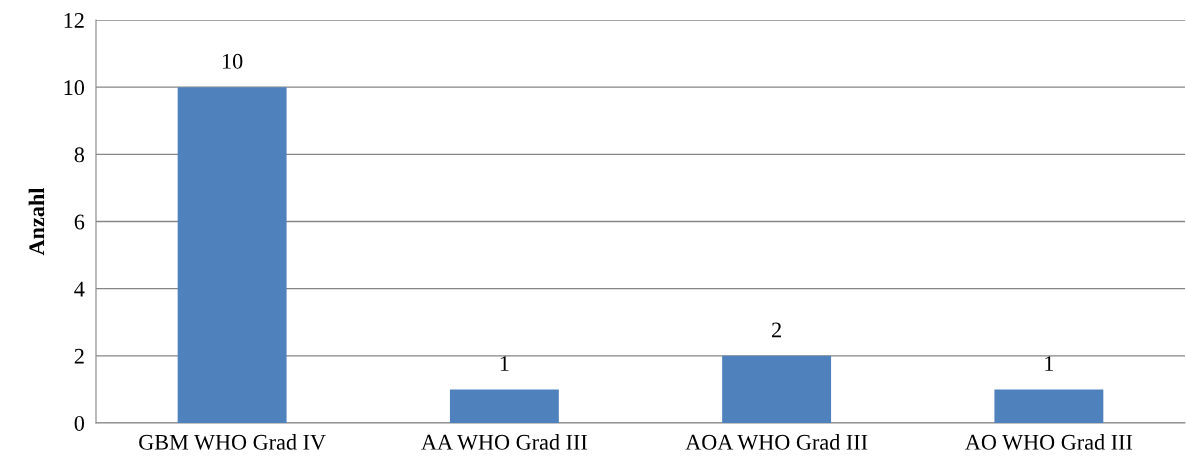  I want to click on y-tick-label: 12, so click(74, 20).